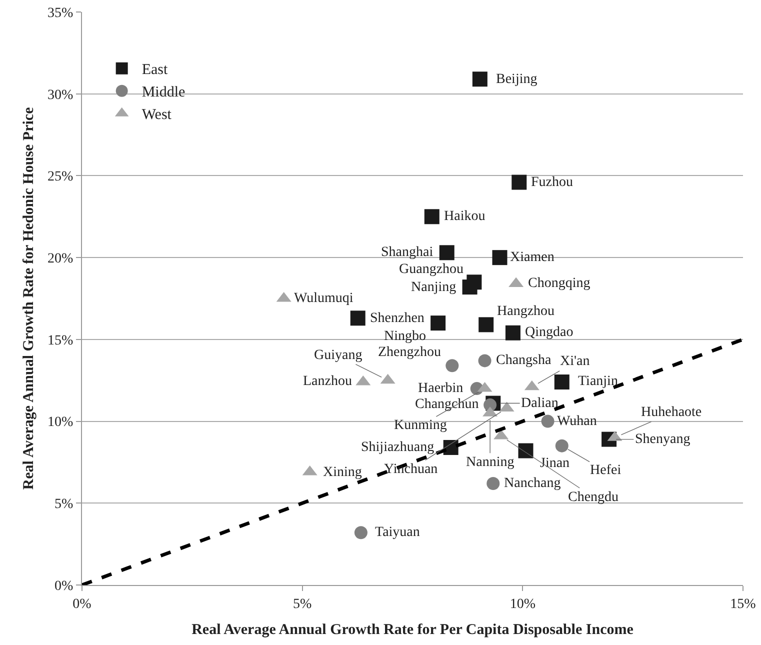 The width and height of the screenshot is (761, 645). Describe the element at coordinates (338, 355) in the screenshot. I see `data-label: Guiyang` at that location.